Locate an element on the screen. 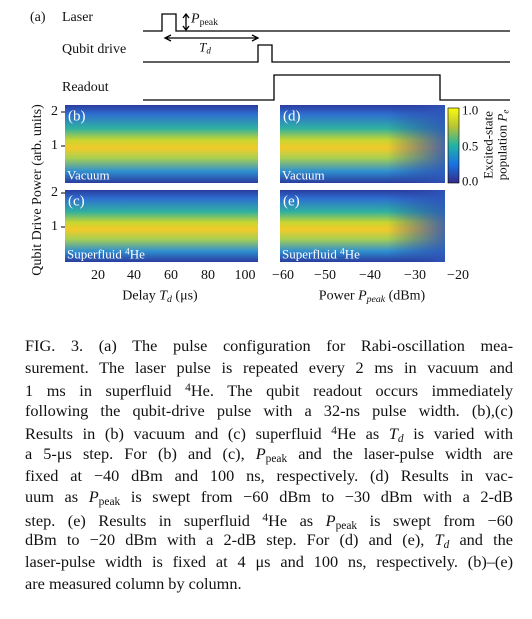  text-run: Excited-state is located at coordinates (488, 145).